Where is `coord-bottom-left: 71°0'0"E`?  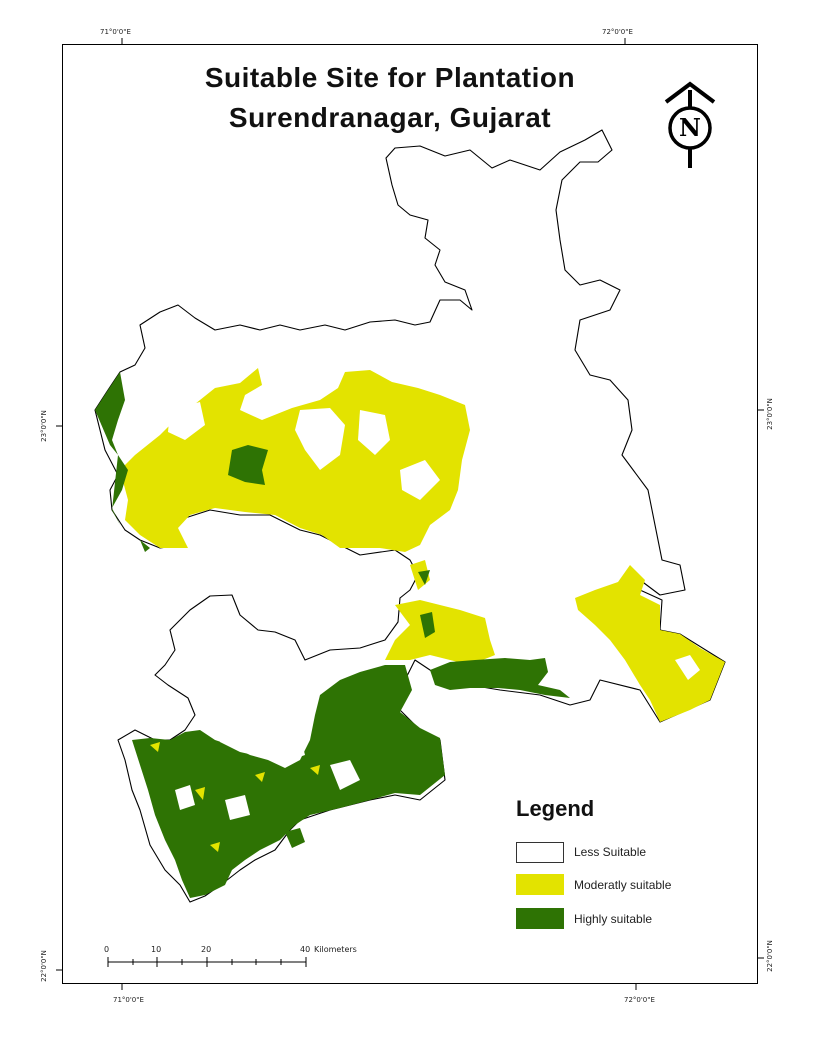 coord-bottom-left: 71°0'0"E is located at coordinates (128, 1000).